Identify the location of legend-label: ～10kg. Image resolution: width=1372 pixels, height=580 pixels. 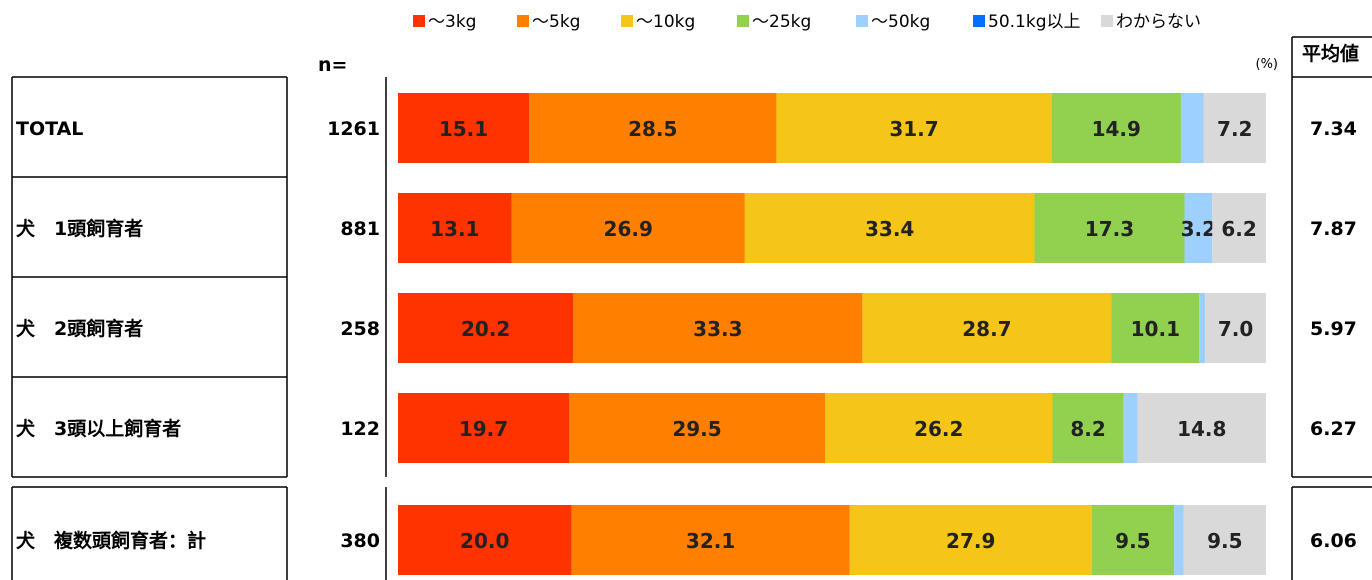
(665, 22).